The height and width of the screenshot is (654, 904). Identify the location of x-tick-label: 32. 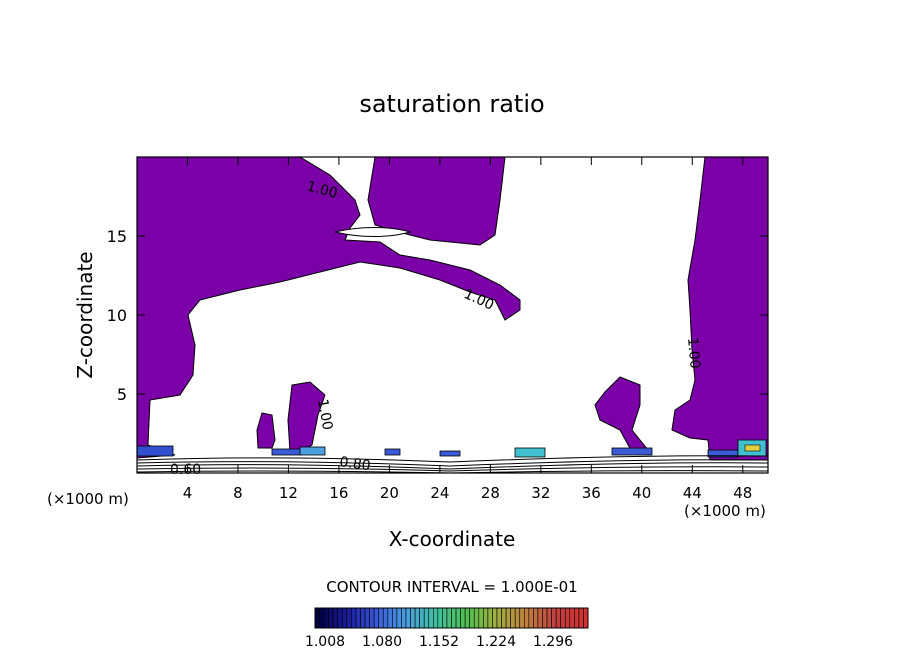
(540, 493).